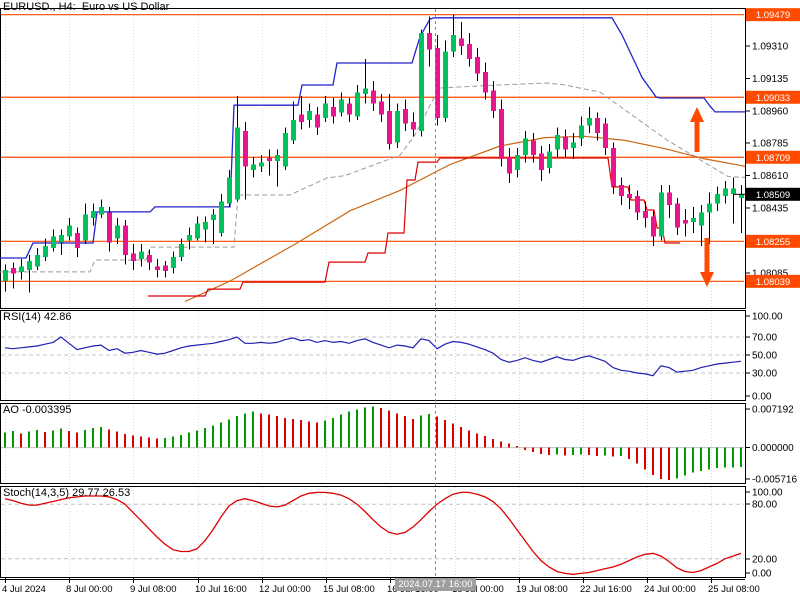  What do you see at coordinates (349, 589) in the screenshot?
I see `time-tick-label: 15 Jul 08:00` at bounding box center [349, 589].